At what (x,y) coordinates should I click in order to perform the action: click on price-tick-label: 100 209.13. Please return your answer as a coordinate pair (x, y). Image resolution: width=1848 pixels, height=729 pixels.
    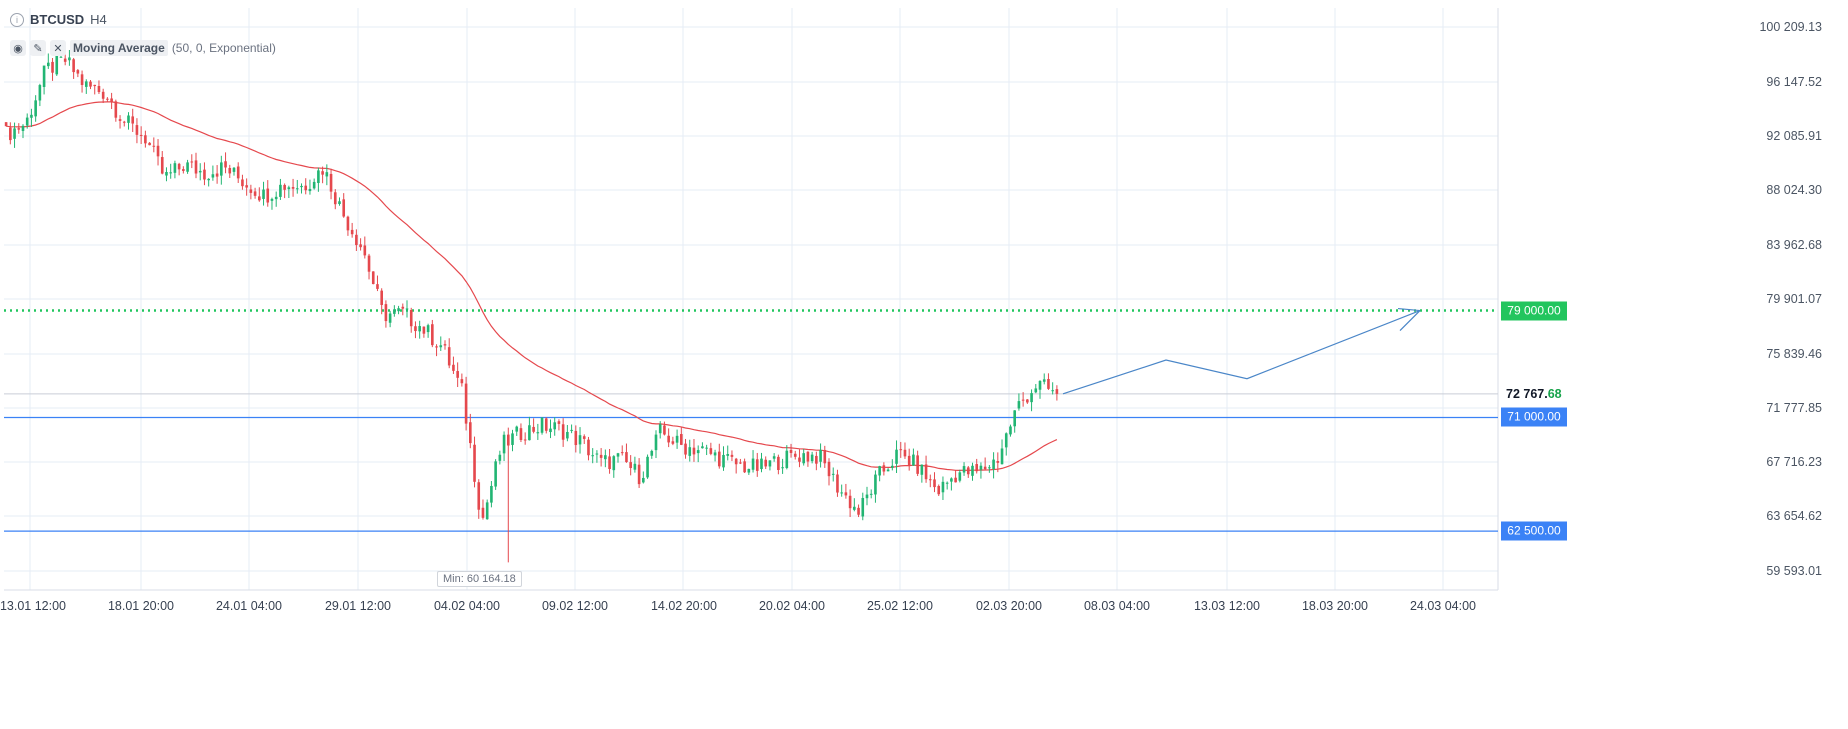
    Looking at the image, I should click on (1790, 27).